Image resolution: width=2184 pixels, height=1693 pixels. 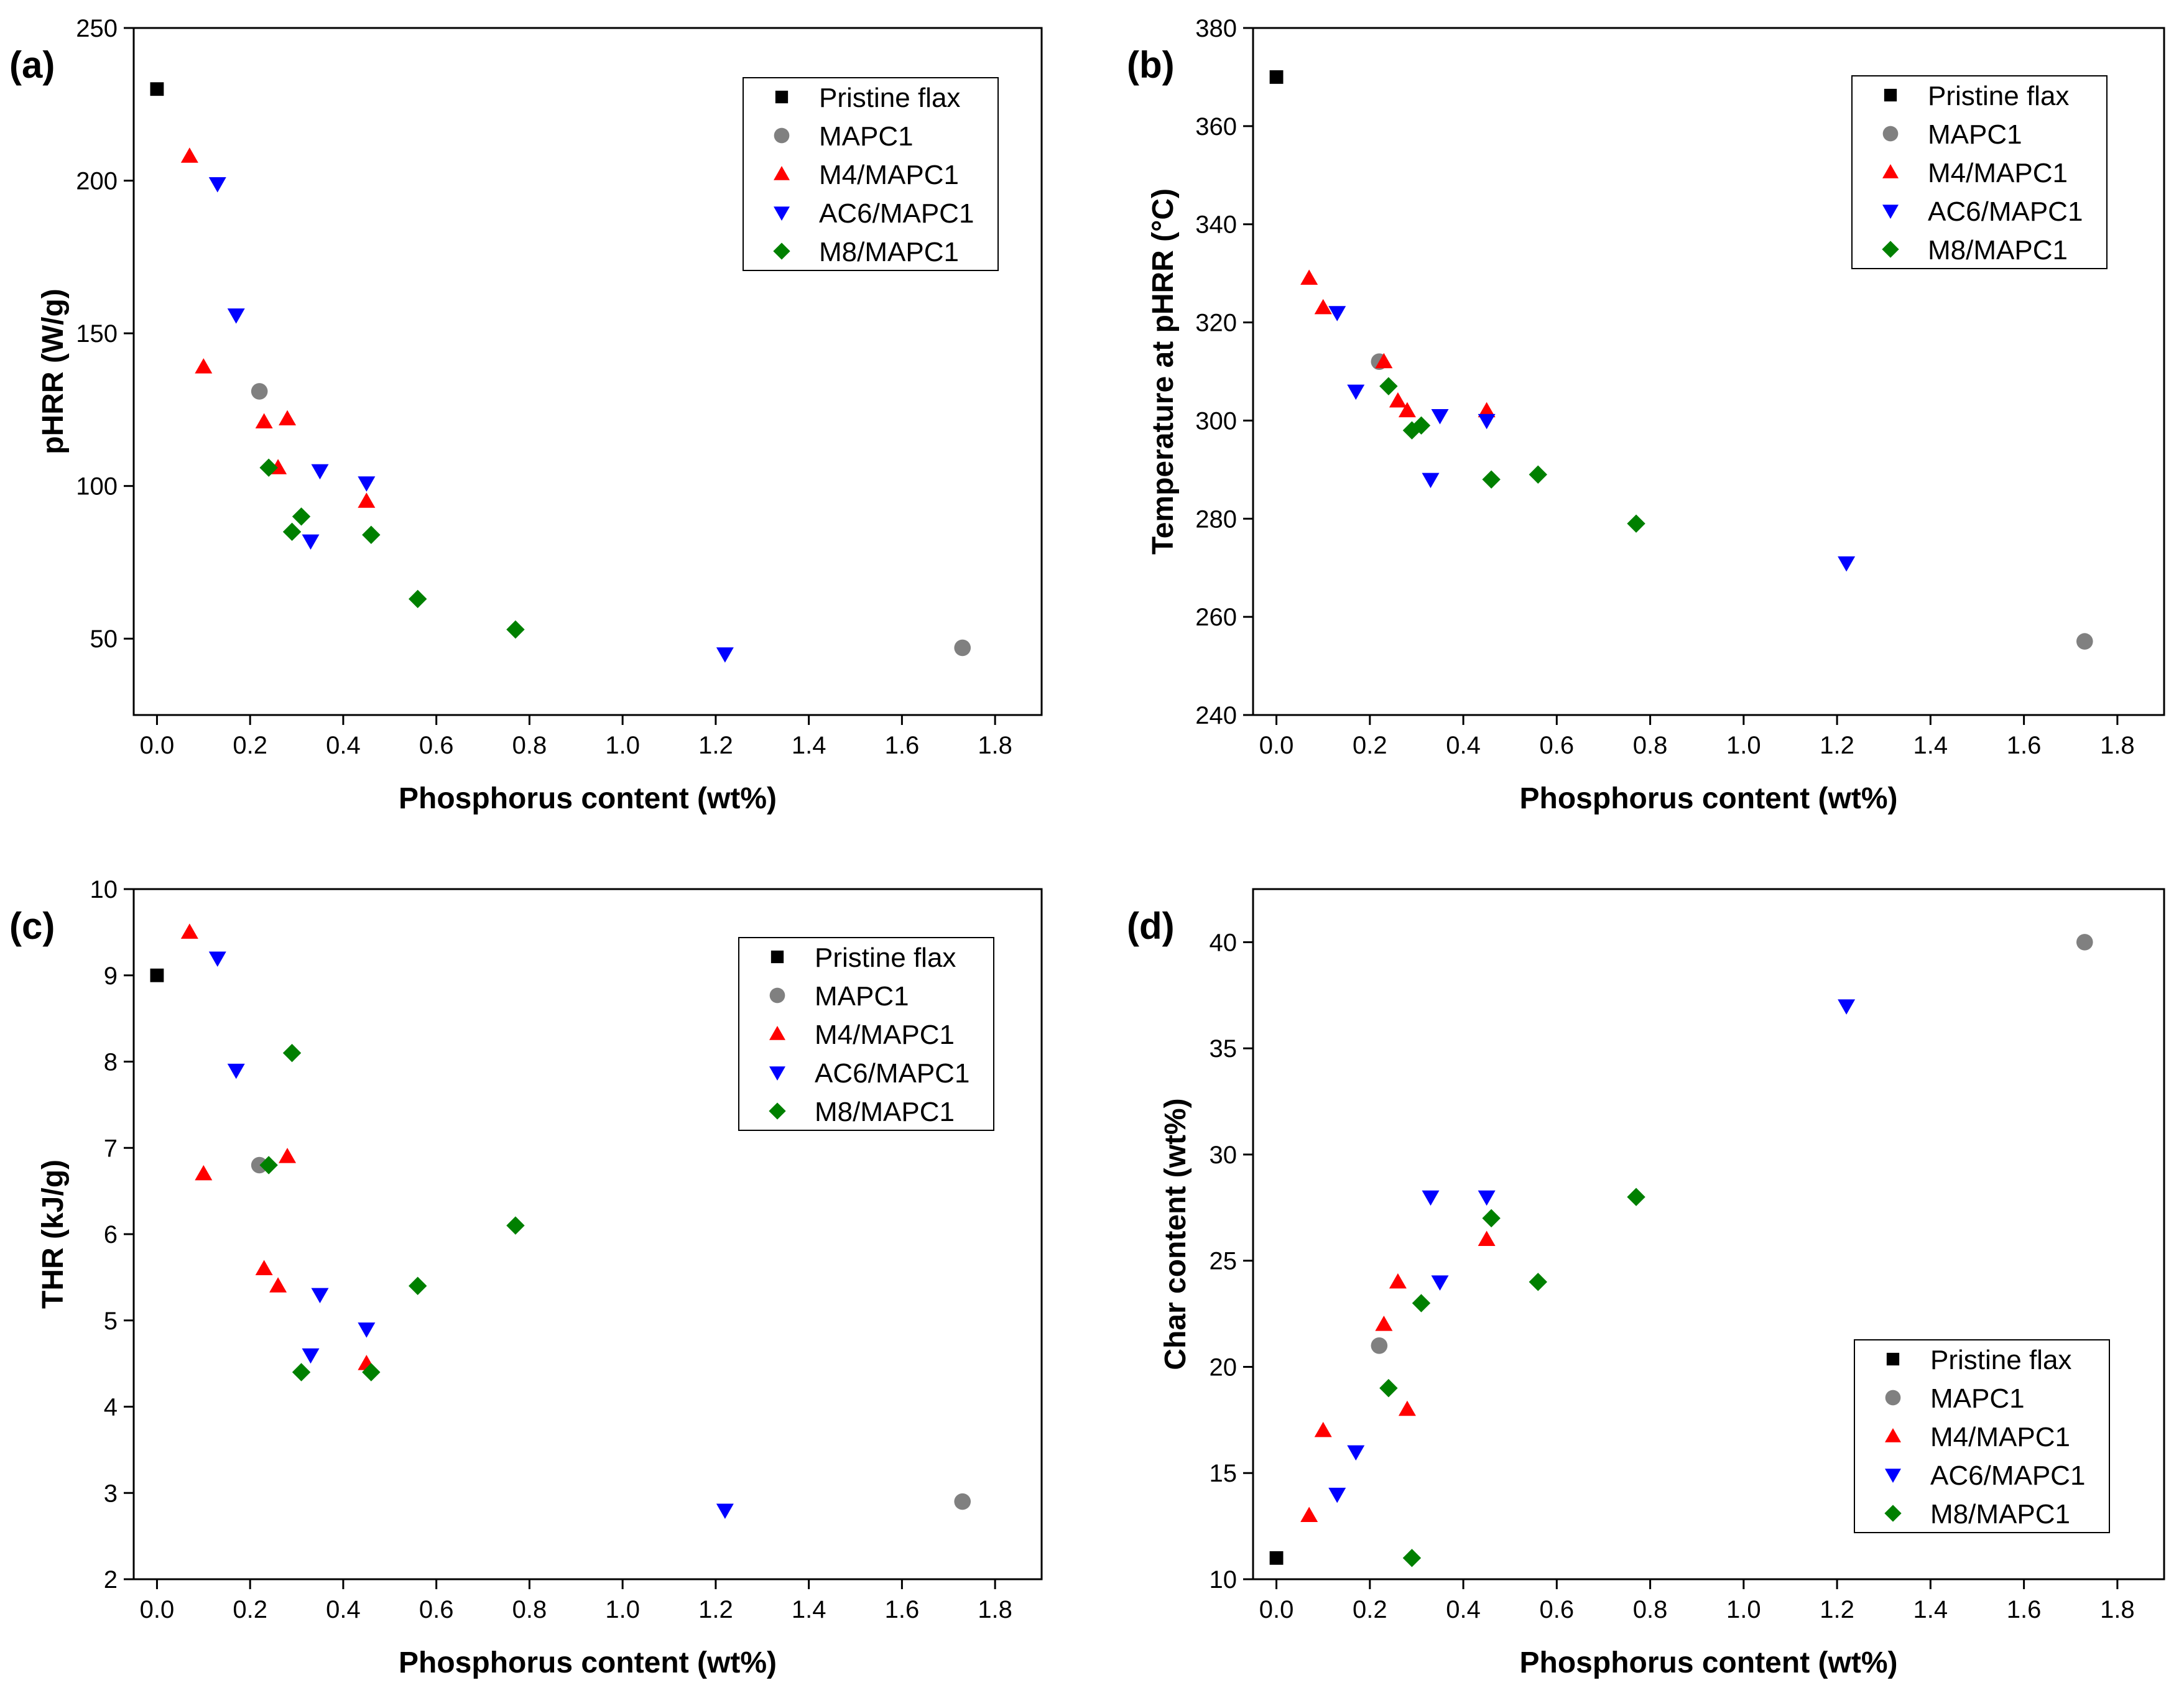 I want to click on y-tick-label: 10, so click(x=104, y=889).